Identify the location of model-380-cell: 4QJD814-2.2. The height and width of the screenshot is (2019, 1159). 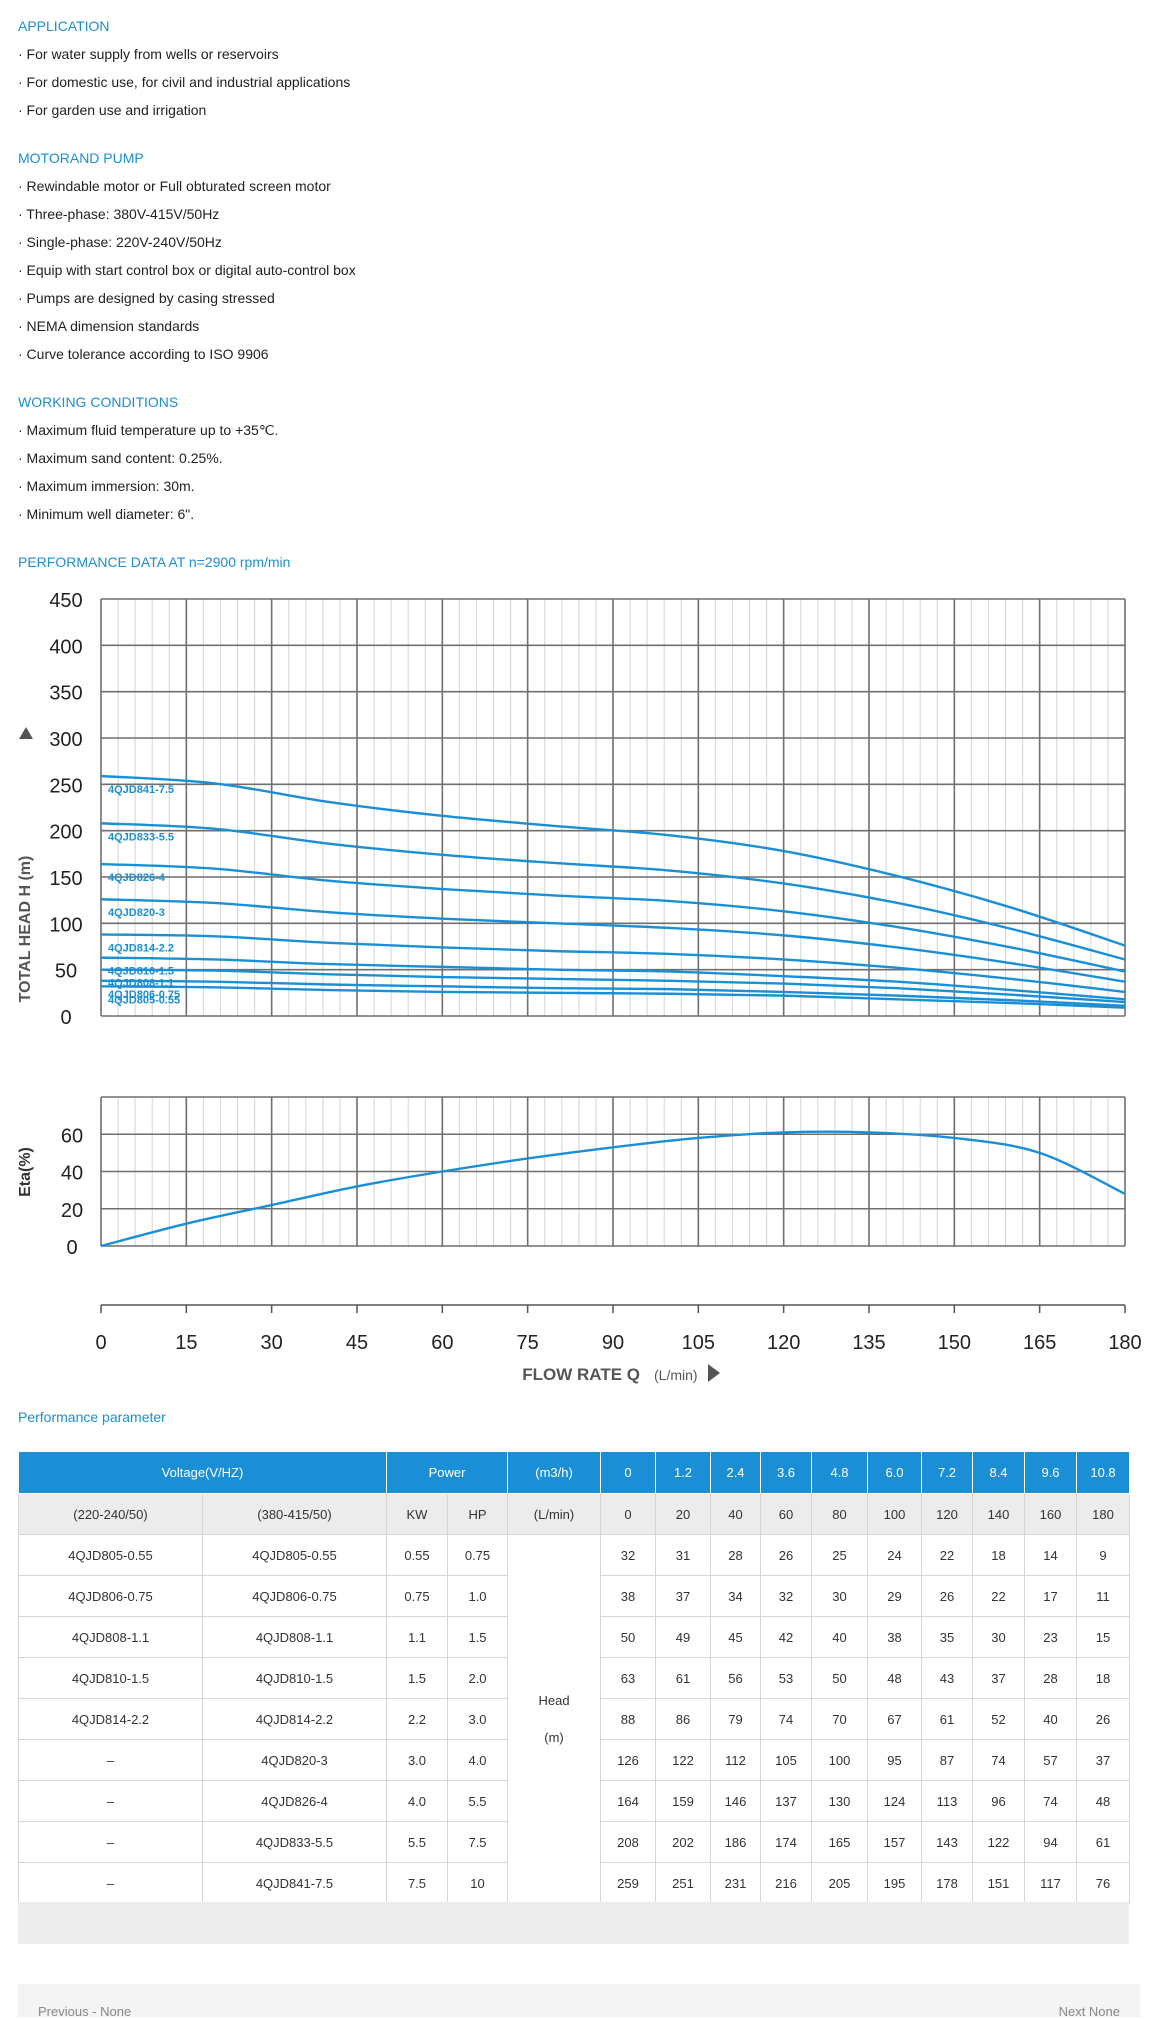
(294, 1719).